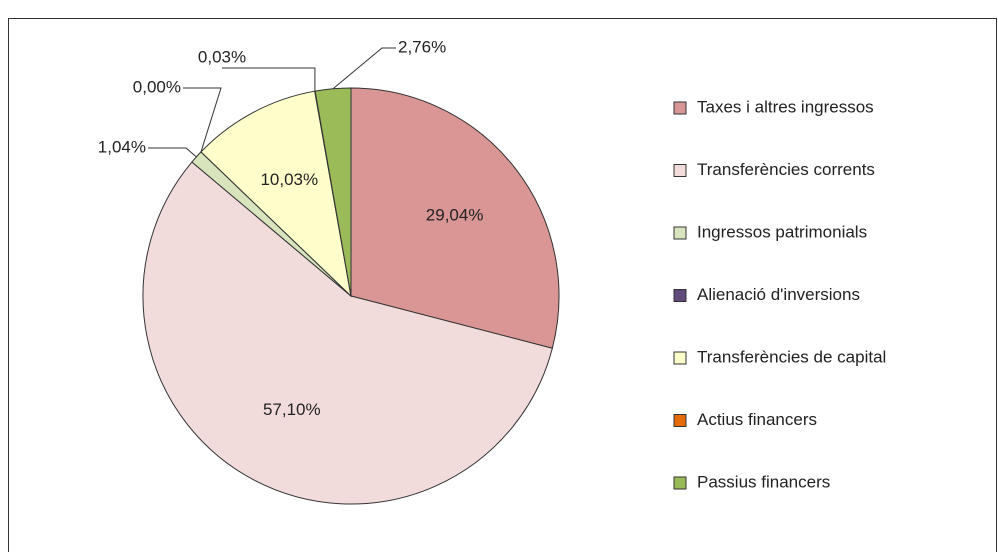 This screenshot has width=998, height=552. What do you see at coordinates (782, 231) in the screenshot?
I see `legend-label: Ingressos patrimonials` at bounding box center [782, 231].